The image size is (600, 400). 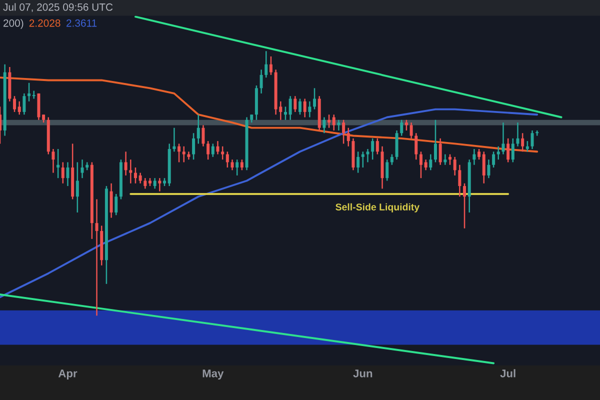 I want to click on x-tick-label: Jul, so click(x=508, y=373).